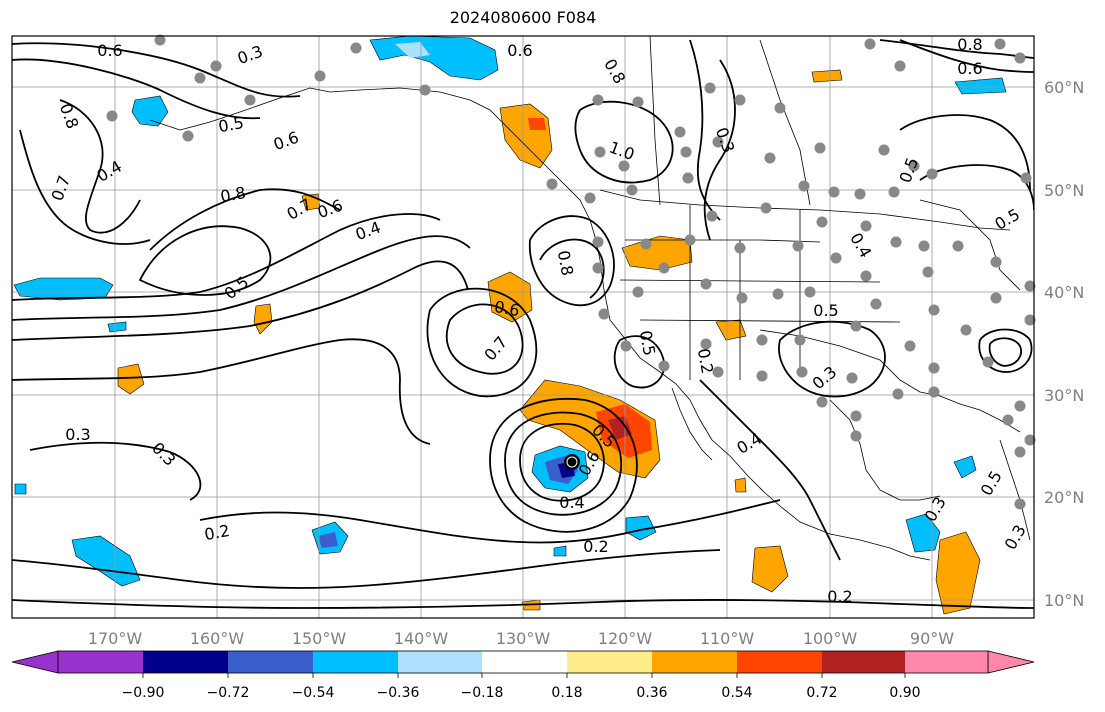  Describe the element at coordinates (228, 693) in the screenshot. I see `colorbar-tick-label: −0.72` at that location.